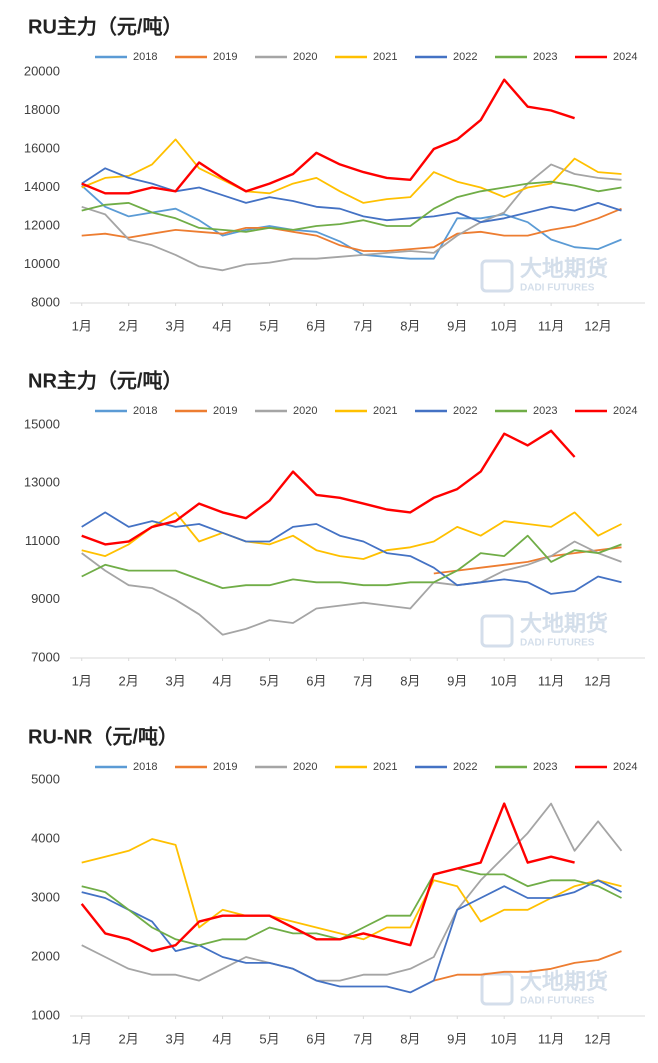  What do you see at coordinates (42, 263) in the screenshot?
I see `y-tick-label: 10000` at bounding box center [42, 263].